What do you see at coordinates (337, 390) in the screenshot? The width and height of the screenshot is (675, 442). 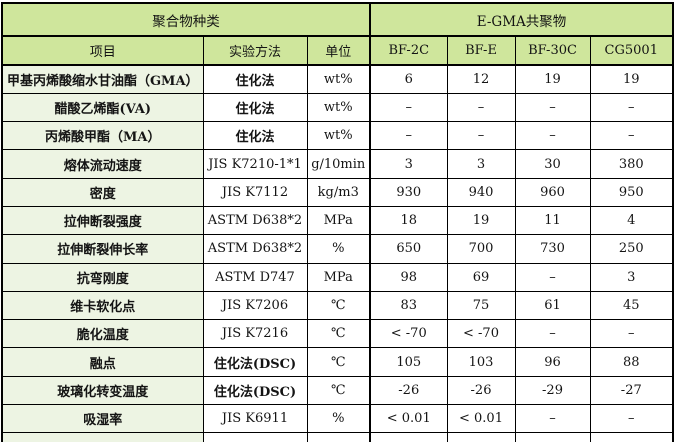 I see `table-row: 玻璃化转变温度 住化法(DSC) ℃ -26 -26 -29 -27` at bounding box center [337, 390].